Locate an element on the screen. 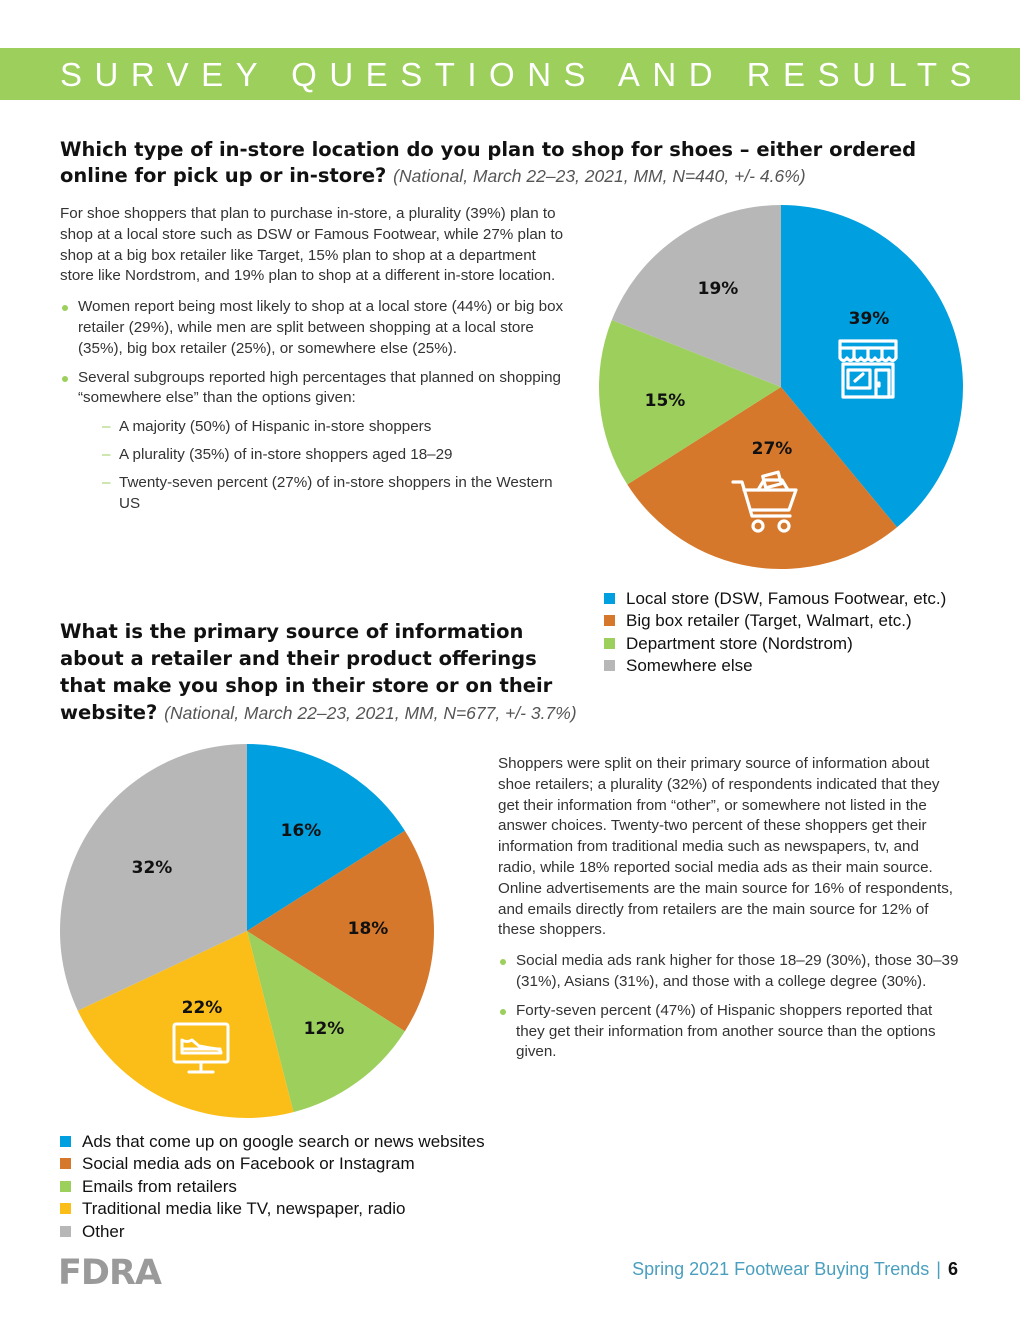 This screenshot has width=1020, height=1320. pie-data-label: 39% is located at coordinates (869, 319).